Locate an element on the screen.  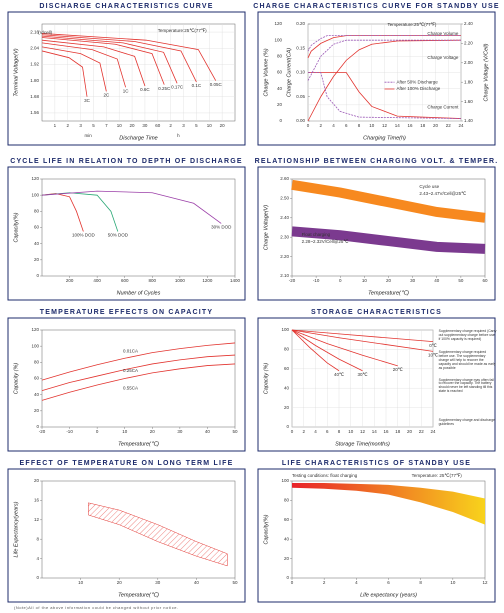
series-label: 30℃ is located at coordinates (362, 374).